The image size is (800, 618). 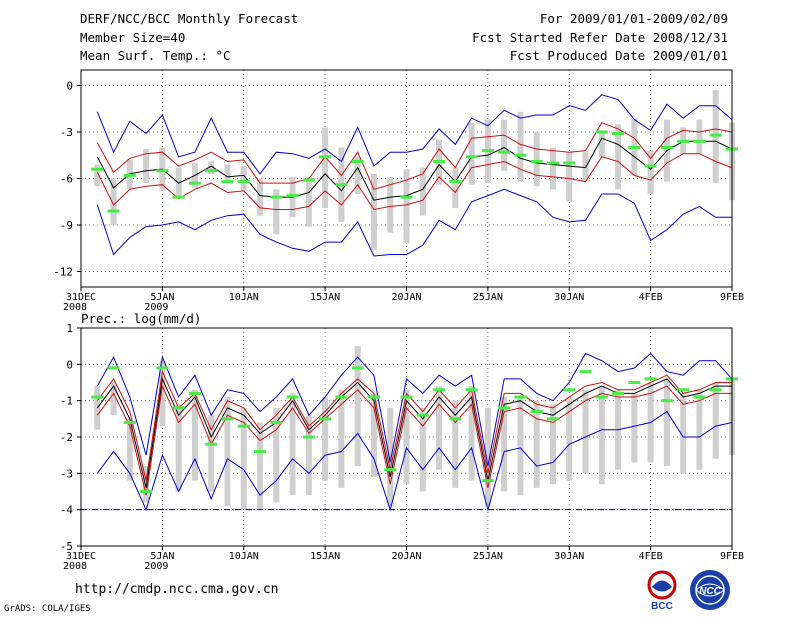 I want to click on forecast-produced-date: Fcst Produced Date 2009/01/01, so click(x=618, y=55).